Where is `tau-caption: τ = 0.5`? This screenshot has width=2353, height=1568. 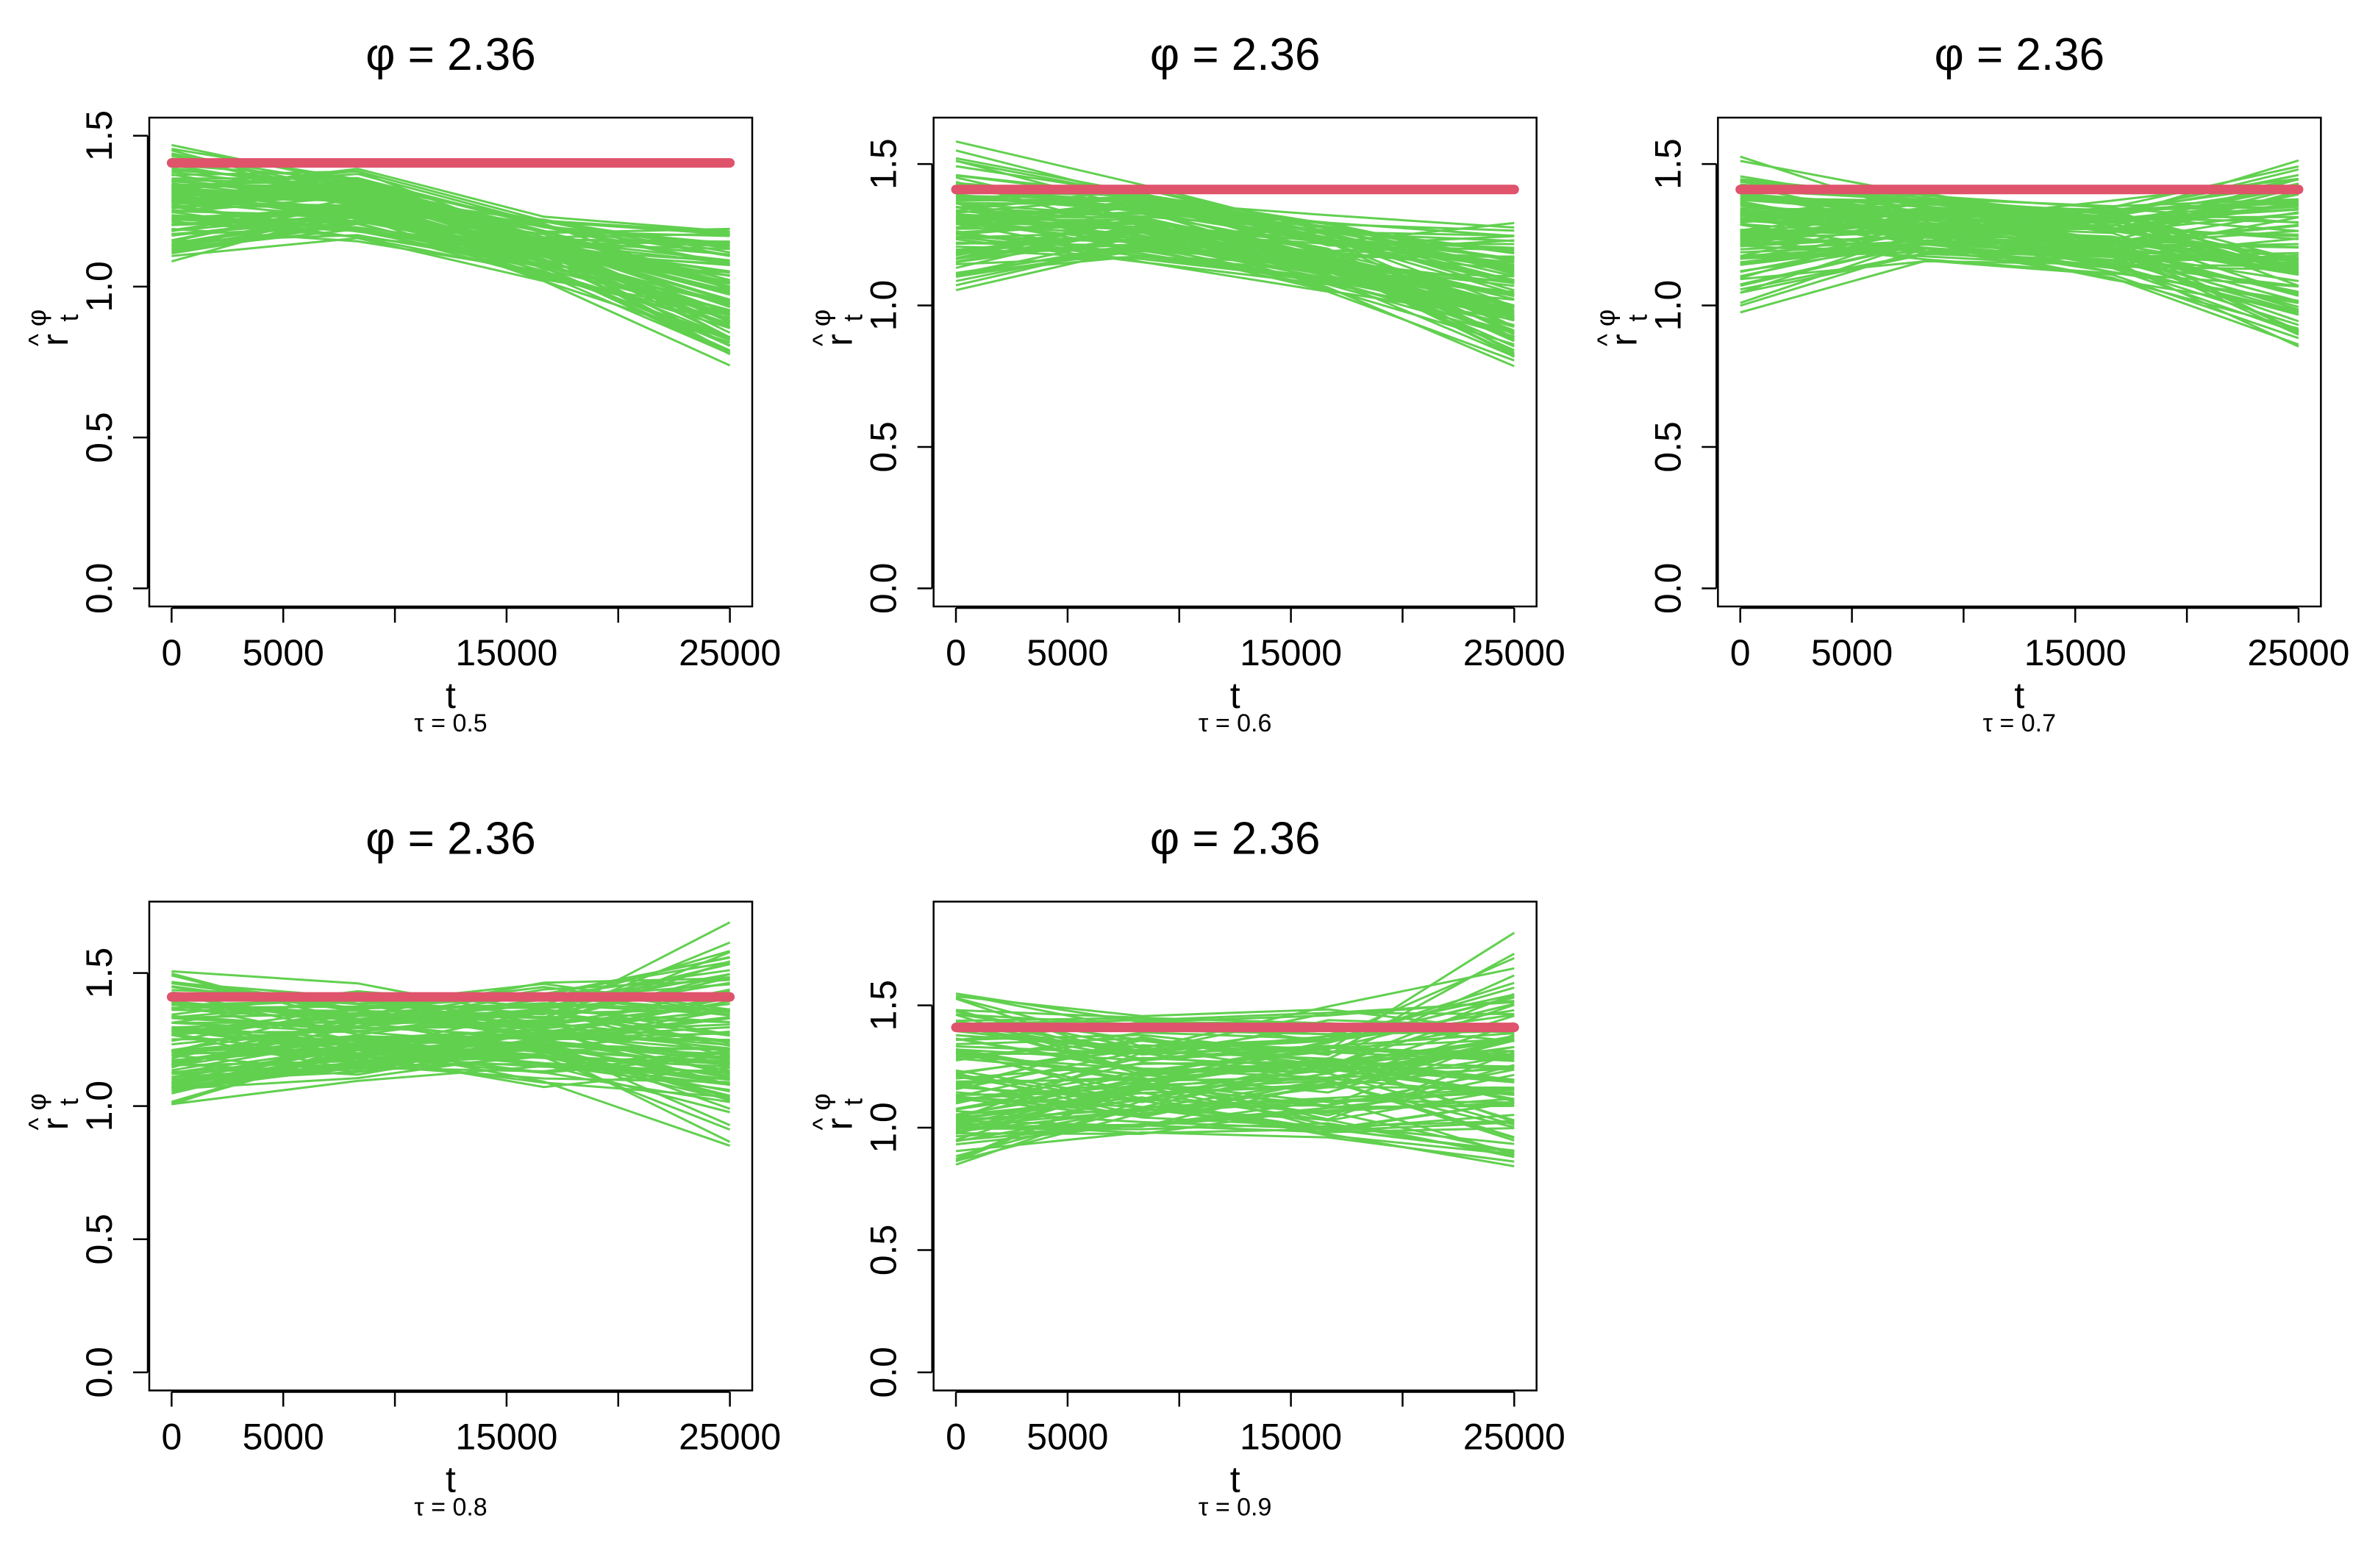 tau-caption: τ = 0.5 is located at coordinates (450, 723).